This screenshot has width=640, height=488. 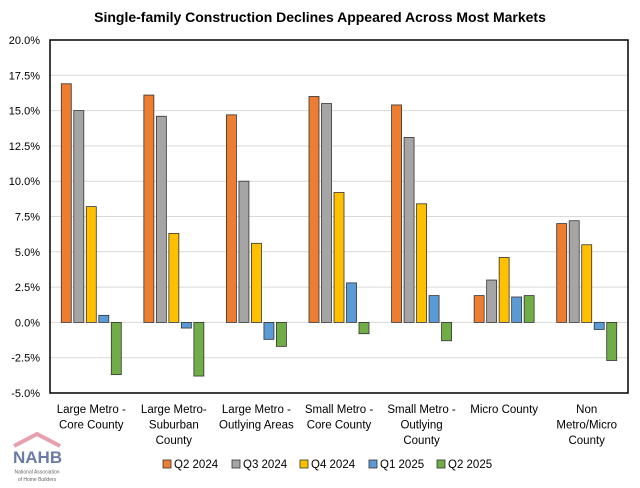 What do you see at coordinates (174, 426) in the screenshot?
I see `x-tick-label: Suburban` at bounding box center [174, 426].